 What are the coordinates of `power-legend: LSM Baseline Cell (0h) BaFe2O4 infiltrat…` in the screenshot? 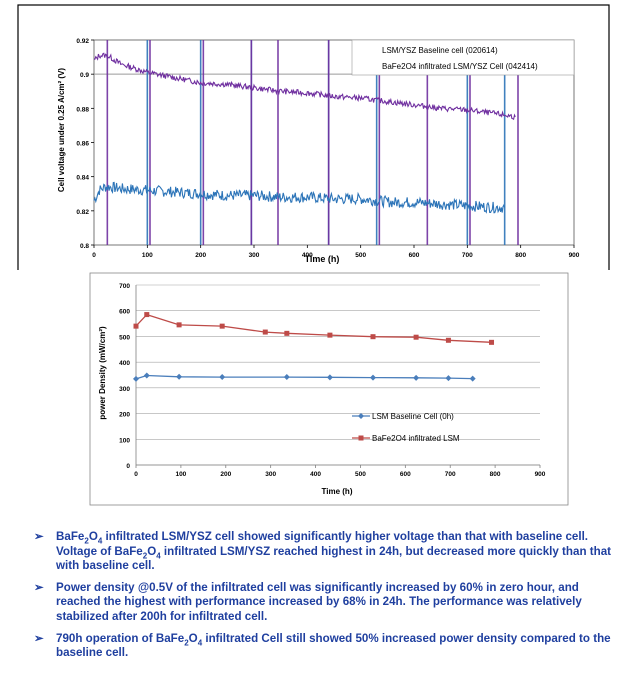 It's located at (406, 427).